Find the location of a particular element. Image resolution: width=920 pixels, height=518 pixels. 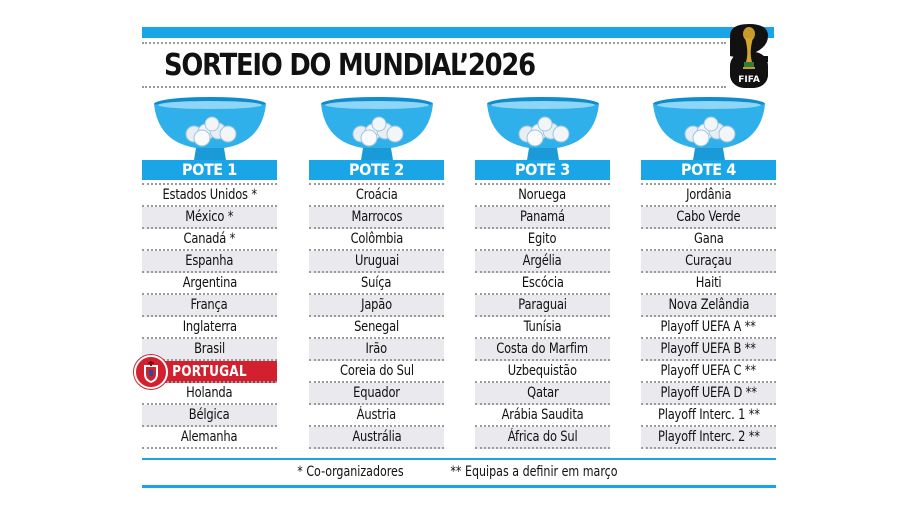

team-row: Curaçau is located at coordinates (708, 262).